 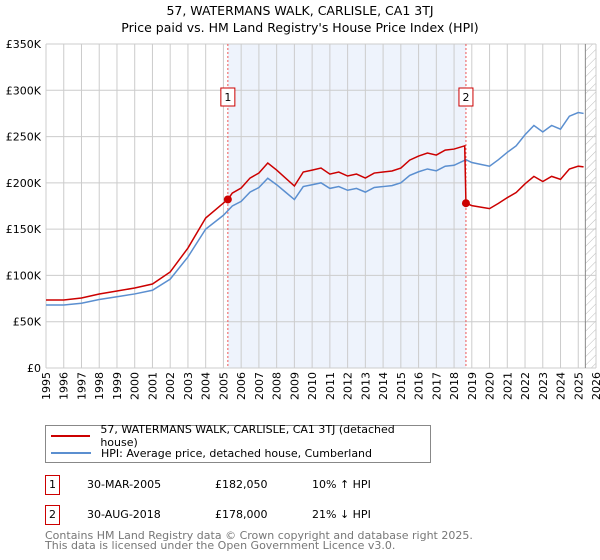 What do you see at coordinates (52, 515) in the screenshot?
I see `sale-marker-box: 2` at bounding box center [52, 515].